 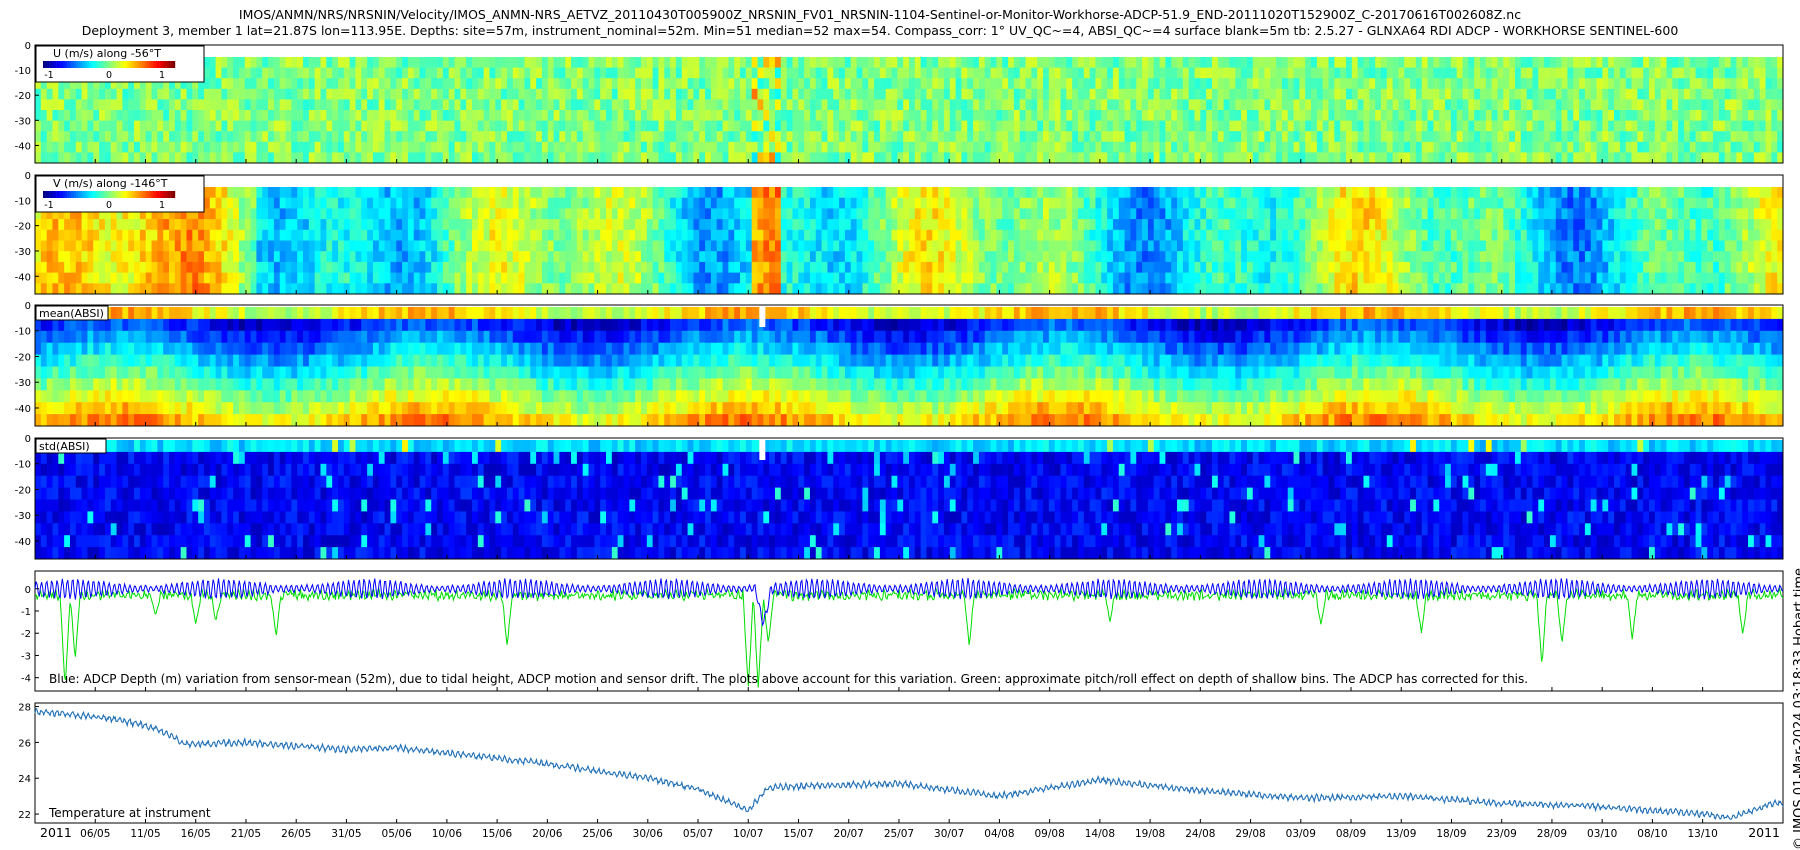 I want to click on heatmap-panel-4: 0 -10 -20 -30 -40 std(ABSI), so click(x=899, y=497).